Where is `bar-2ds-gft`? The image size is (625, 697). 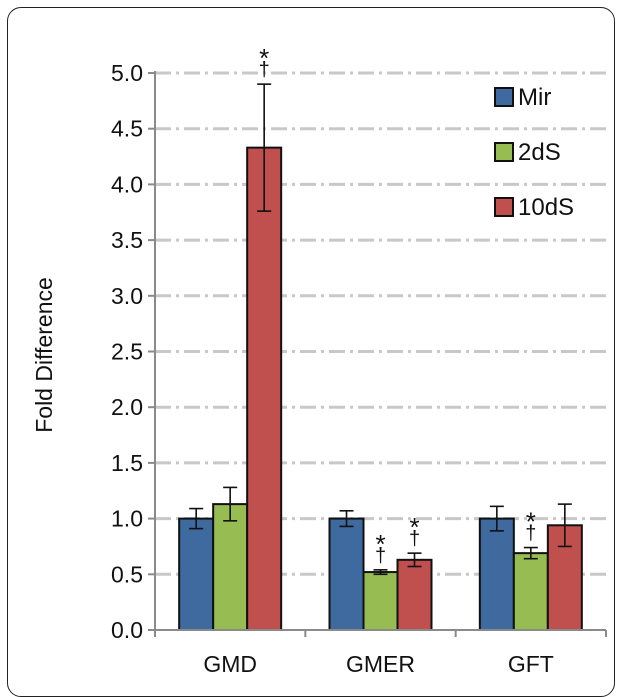 bar-2ds-gft is located at coordinates (530, 591).